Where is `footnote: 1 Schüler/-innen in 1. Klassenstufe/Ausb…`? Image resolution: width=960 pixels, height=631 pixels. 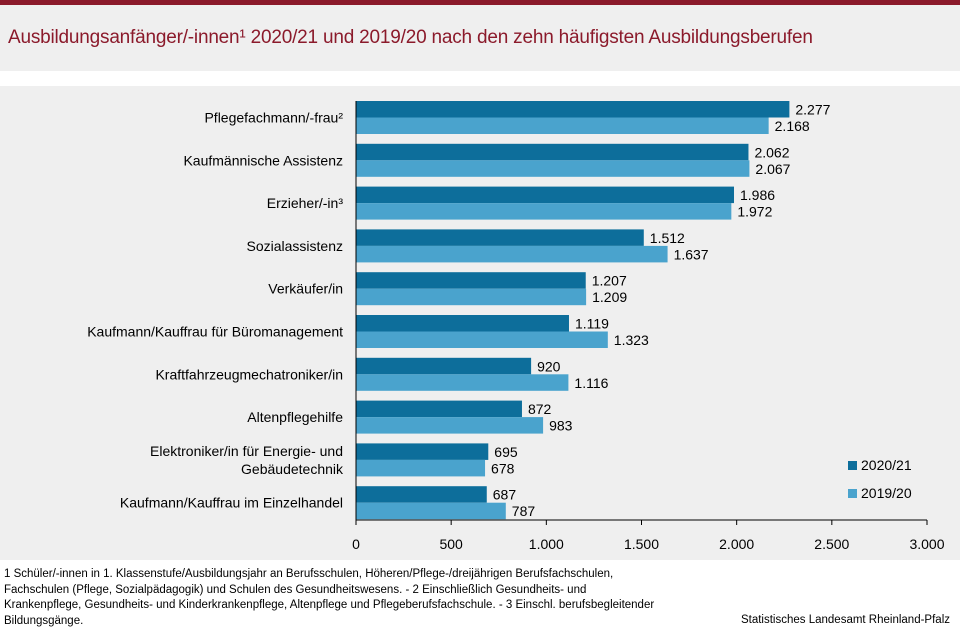
footnote: 1 Schüler/-innen in 1. Klassenstufe/Ausb… is located at coordinates (329, 597).